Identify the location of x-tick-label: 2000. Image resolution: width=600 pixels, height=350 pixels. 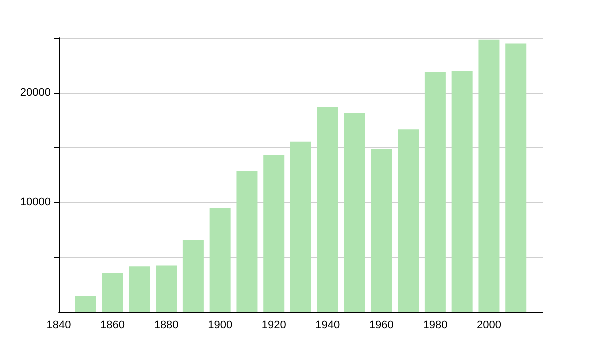
(489, 326).